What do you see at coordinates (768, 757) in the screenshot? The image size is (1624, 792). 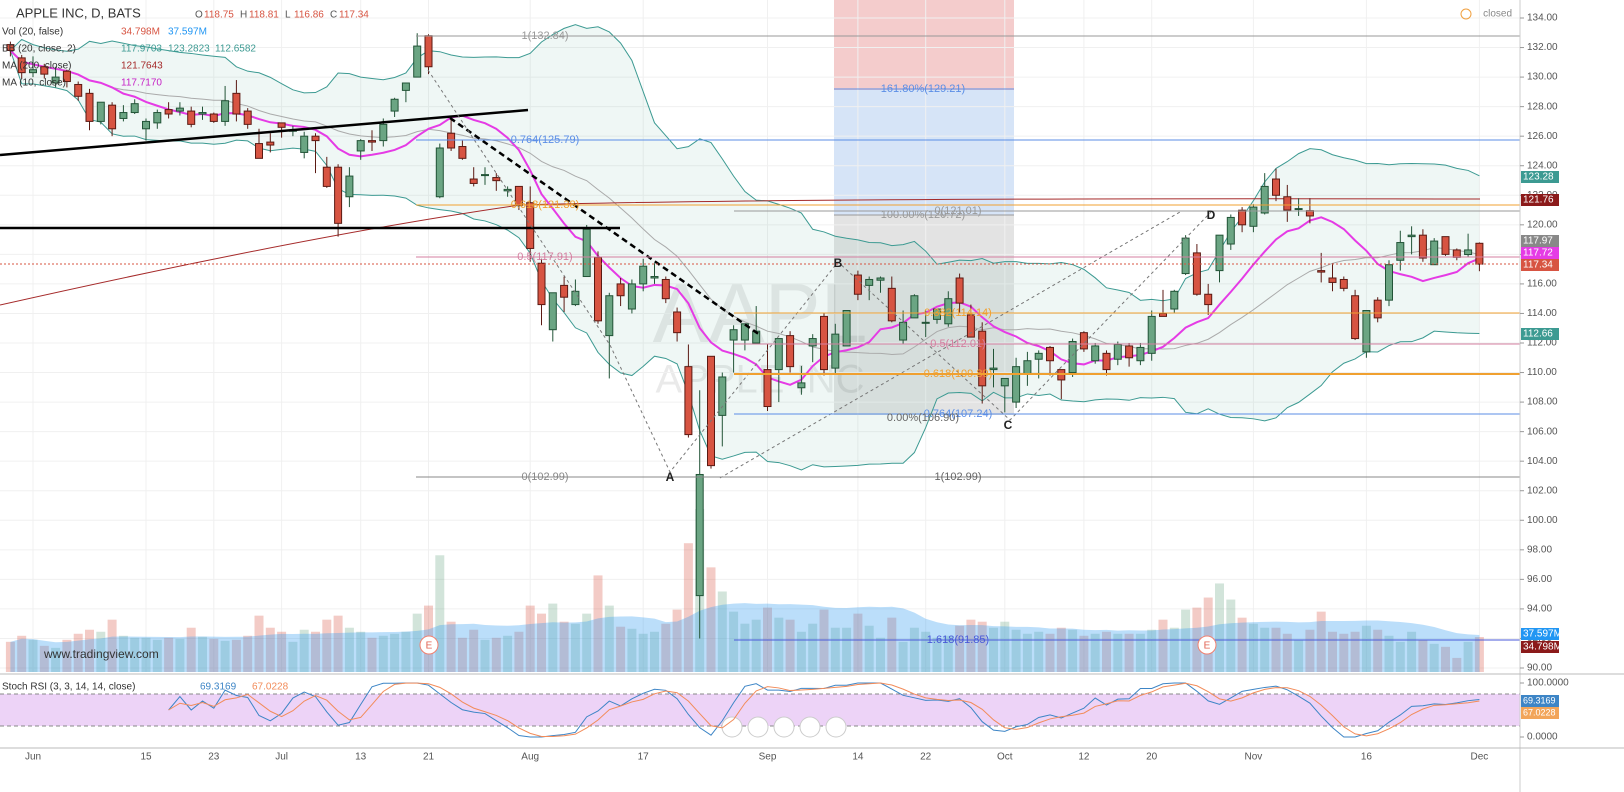 I see `x-tick-label: Sep` at bounding box center [768, 757].